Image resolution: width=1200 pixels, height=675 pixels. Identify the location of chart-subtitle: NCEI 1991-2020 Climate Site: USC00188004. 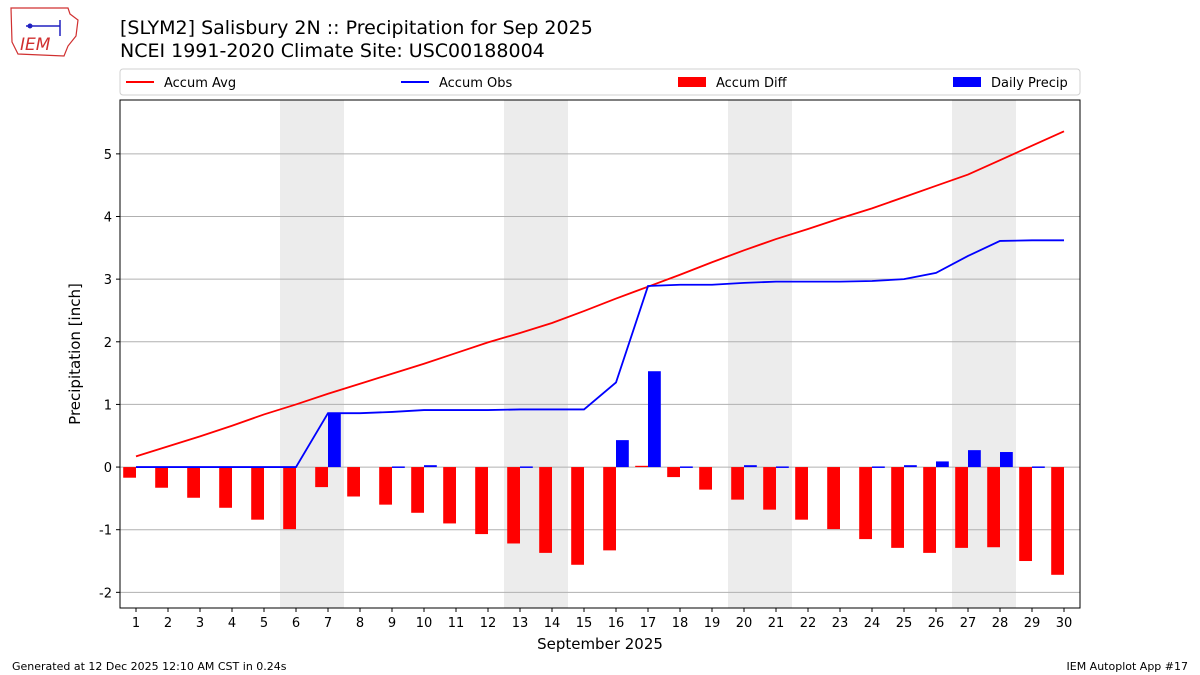
(332, 51).